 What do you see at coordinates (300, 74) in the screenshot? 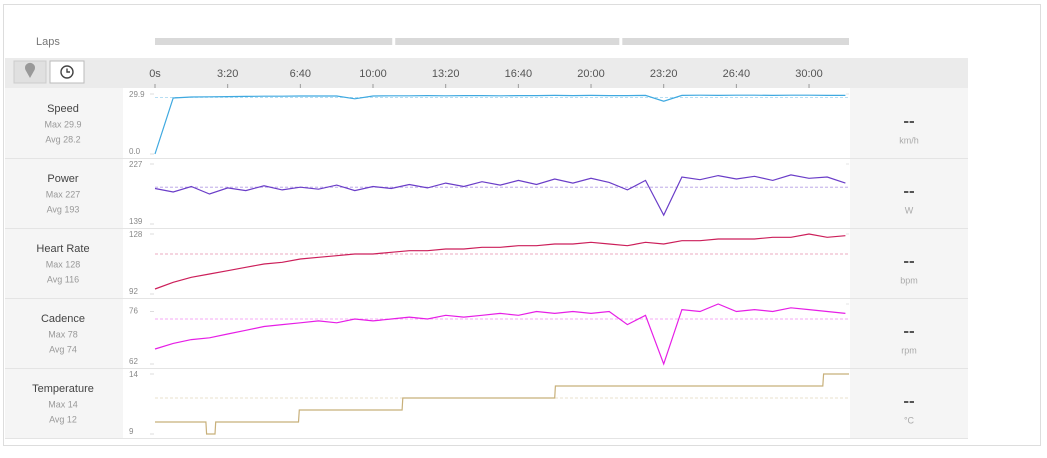
I see `x-tick-label: 6:40` at bounding box center [300, 74].